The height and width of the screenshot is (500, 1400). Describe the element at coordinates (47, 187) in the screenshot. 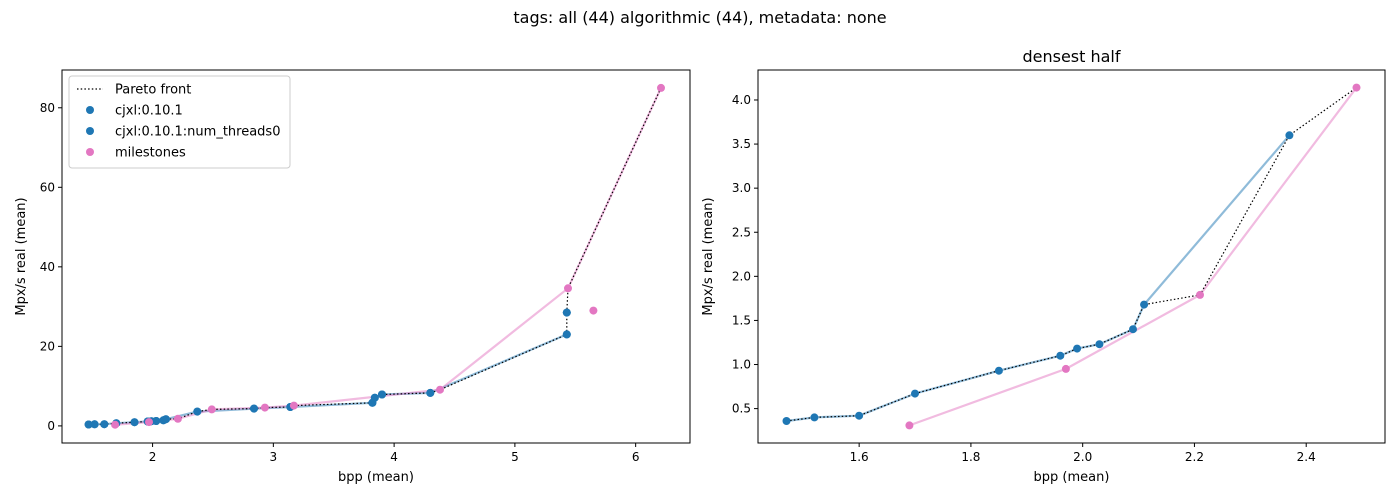

I see `y-tick-label: 60` at that location.